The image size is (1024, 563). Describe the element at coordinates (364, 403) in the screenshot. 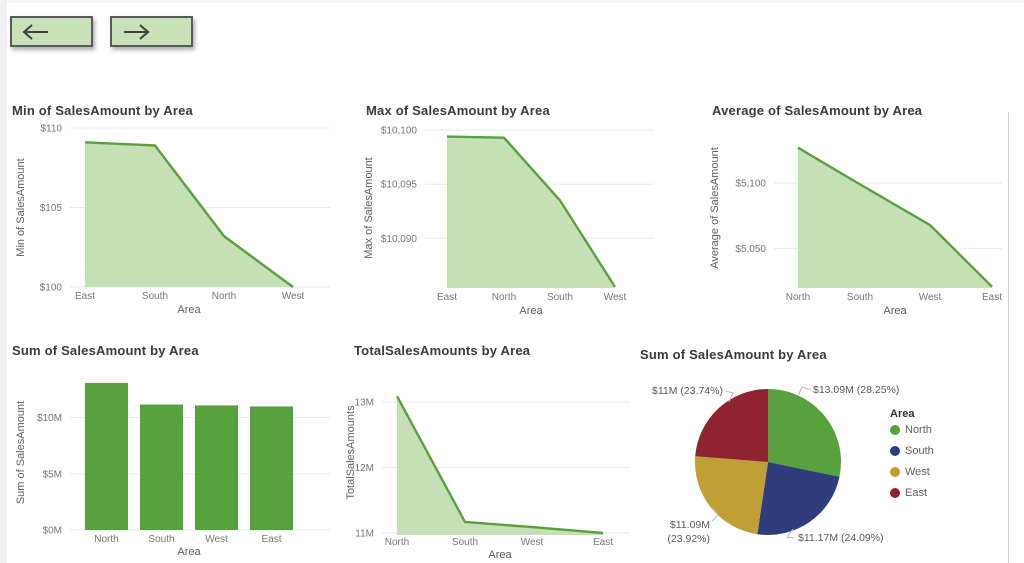

I see `y-tick-label: 13M` at that location.